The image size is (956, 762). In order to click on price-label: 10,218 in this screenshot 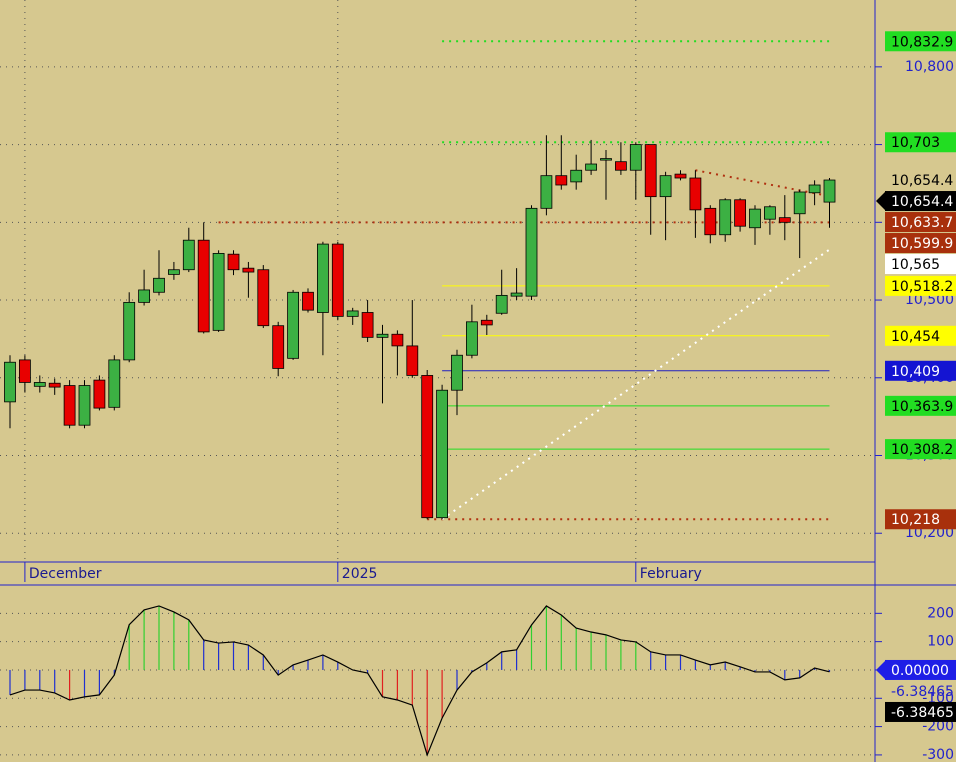, I will do `click(915, 520)`.